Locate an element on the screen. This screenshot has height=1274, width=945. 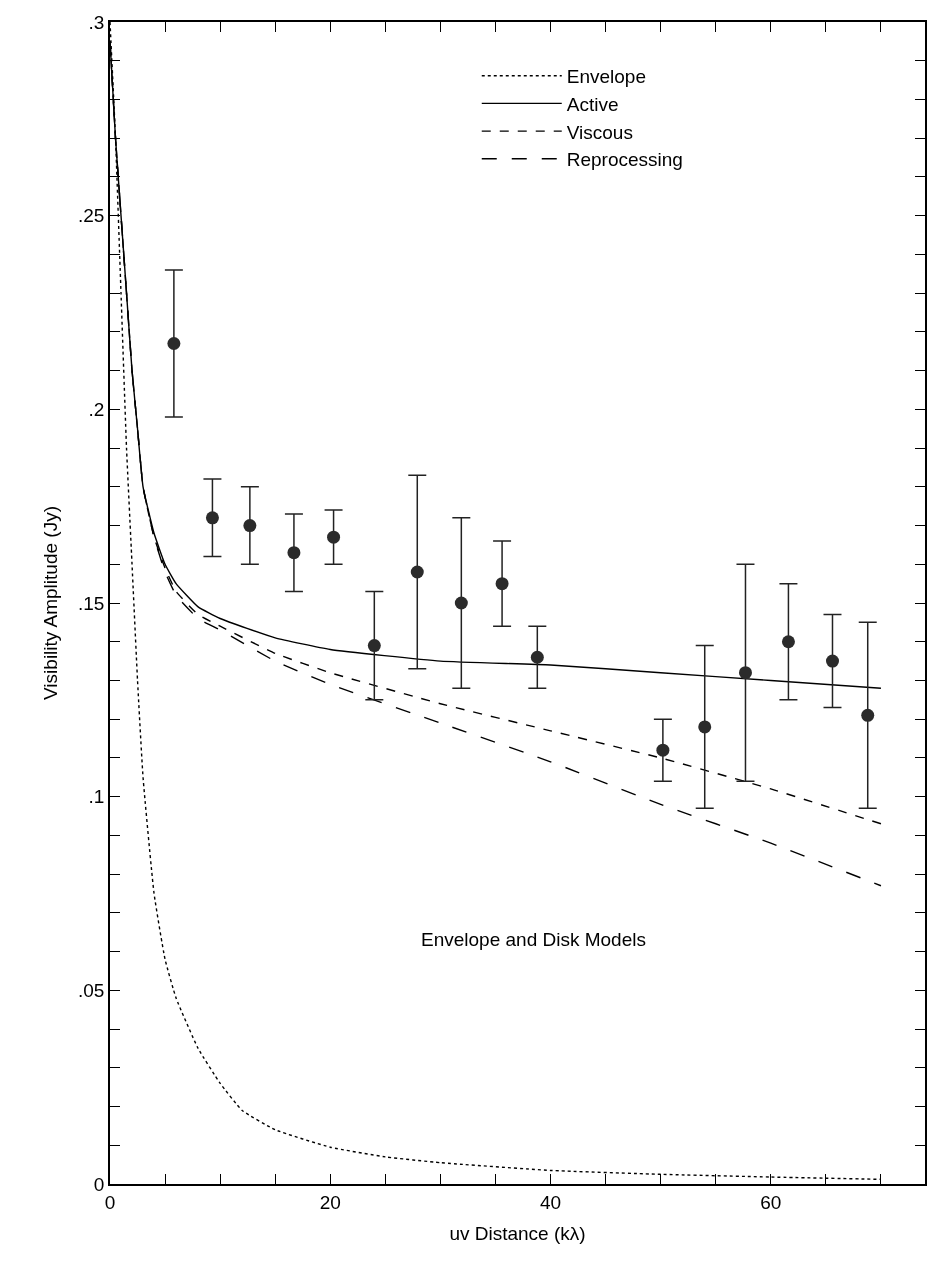
y-tick-label: .3 is located at coordinates (96, 22).